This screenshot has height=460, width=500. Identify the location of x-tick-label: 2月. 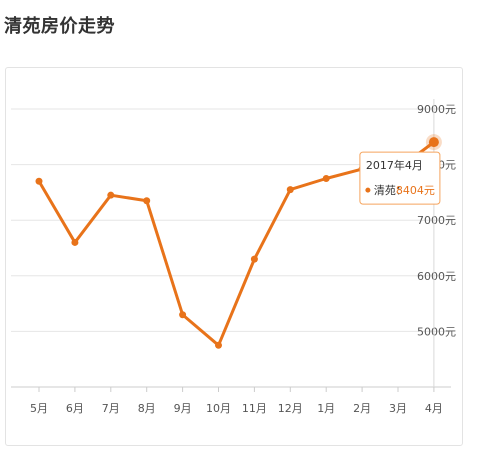
(362, 408).